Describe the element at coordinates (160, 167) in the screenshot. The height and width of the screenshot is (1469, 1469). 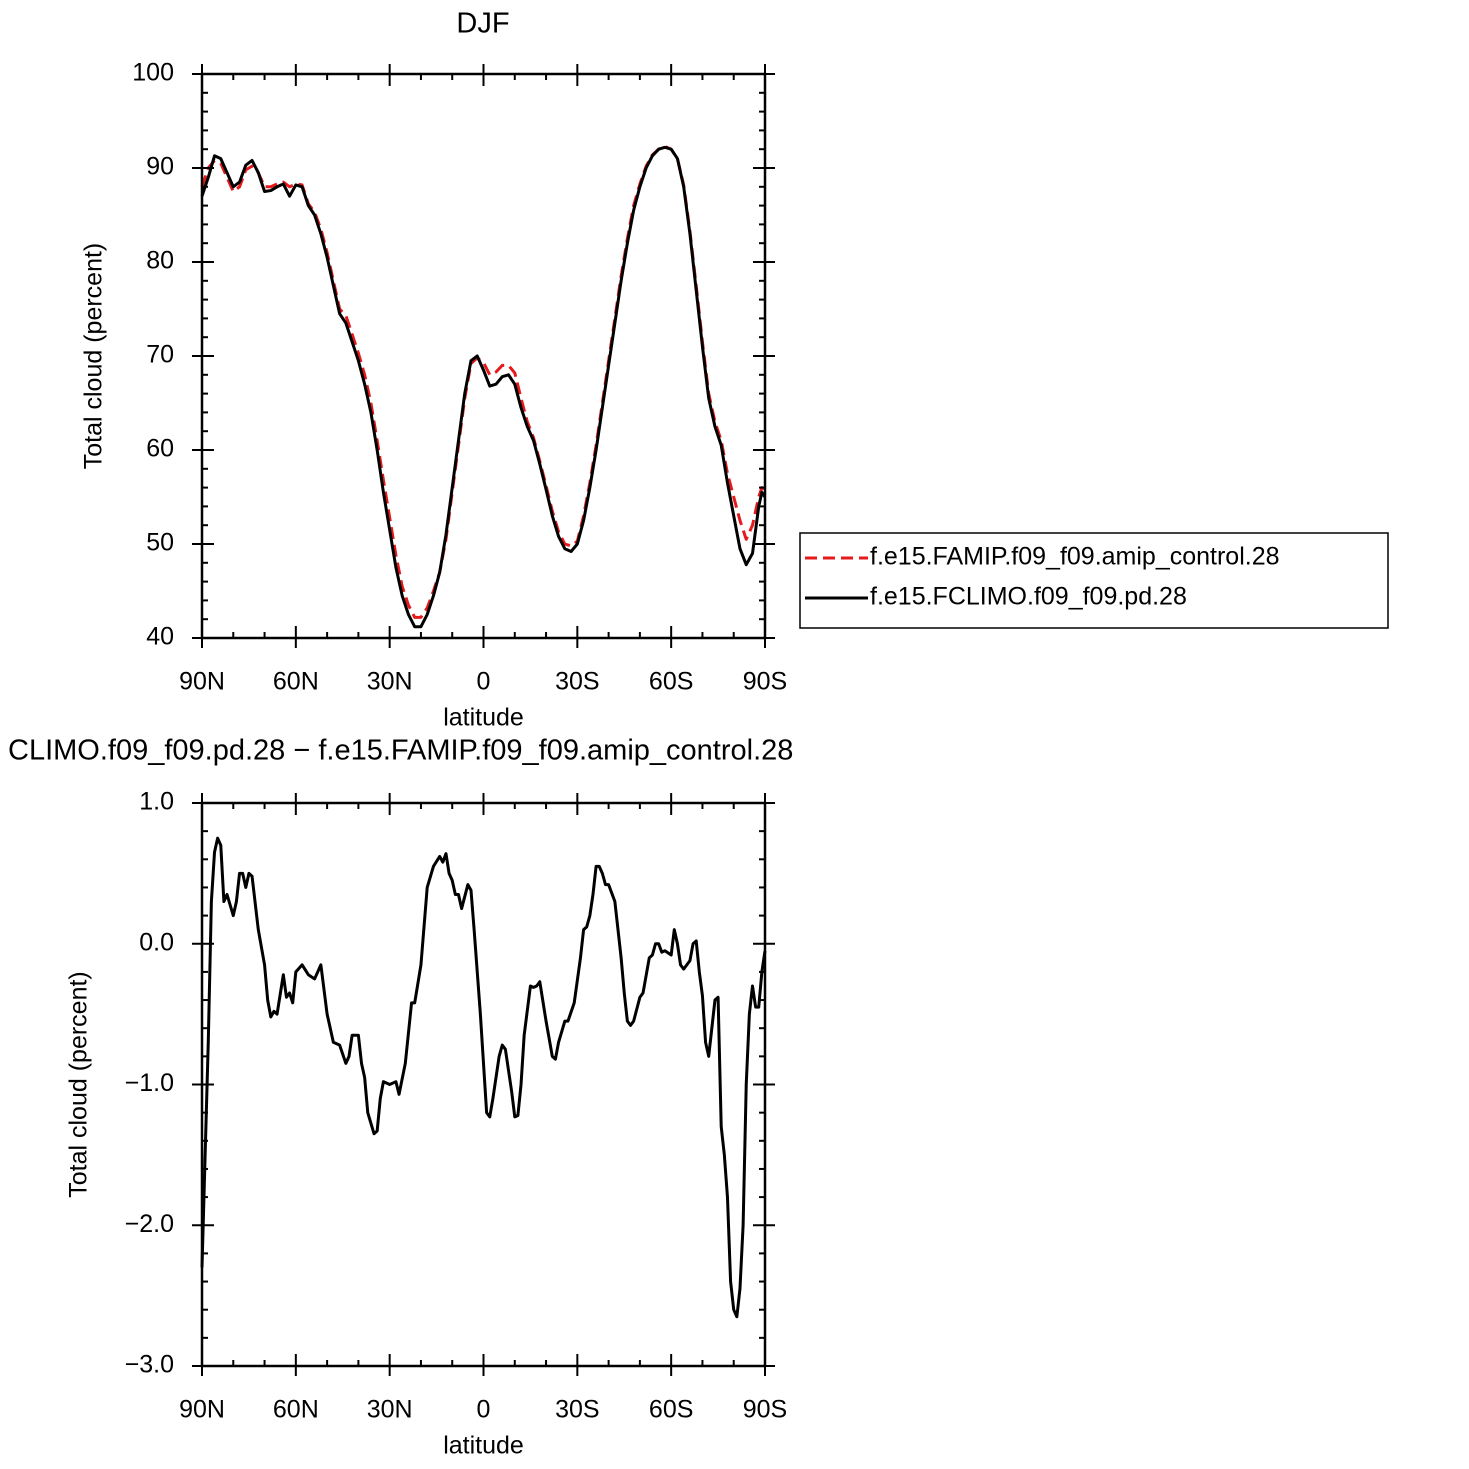
I see `y-tick-label: 90` at that location.